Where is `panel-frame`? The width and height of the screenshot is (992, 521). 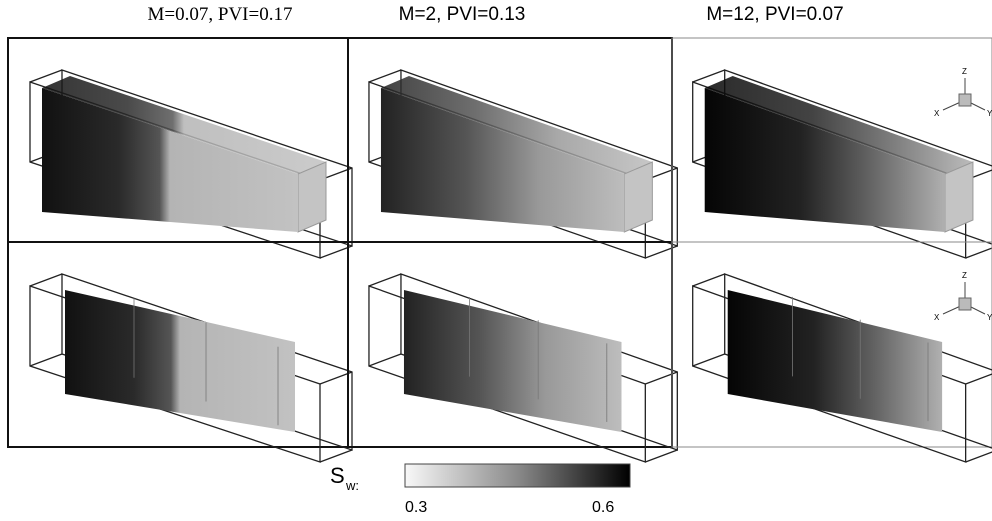 panel-frame is located at coordinates (831, 344).